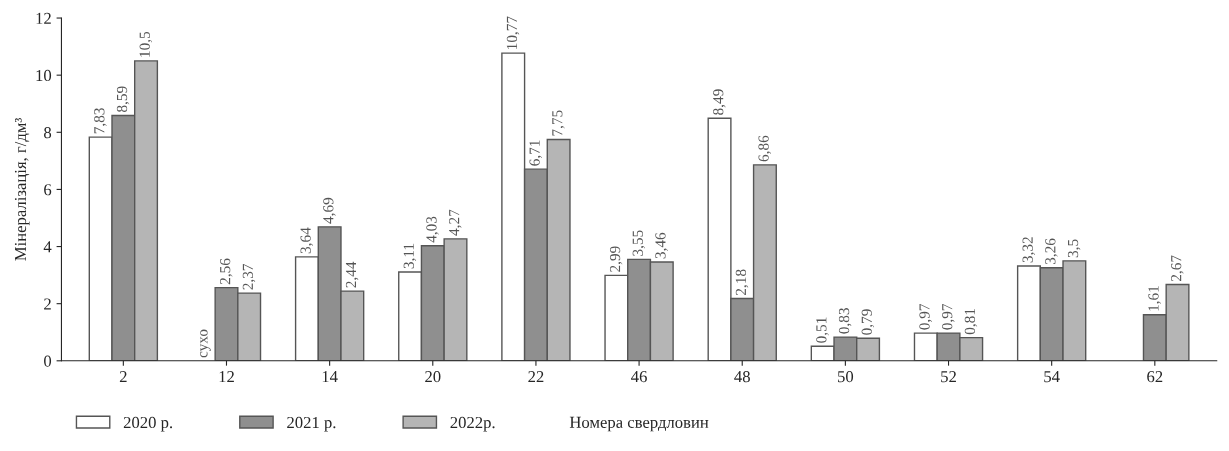 The image size is (1229, 451). I want to click on y-tick-label: 6, so click(48, 190).